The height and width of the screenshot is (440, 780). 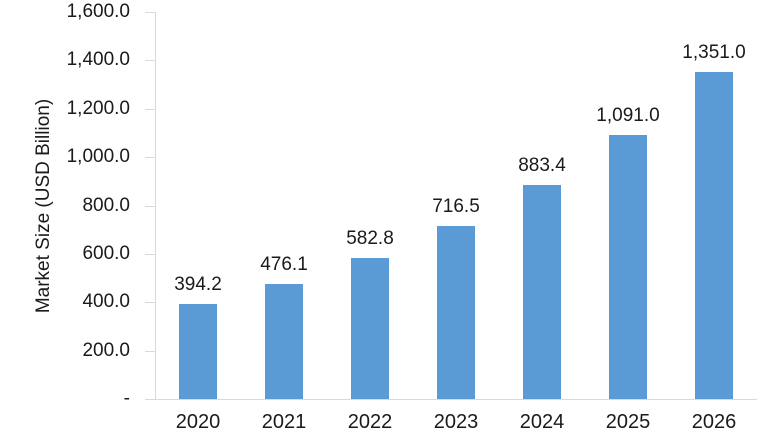 I want to click on x-tick-label: 2020, so click(x=198, y=422).